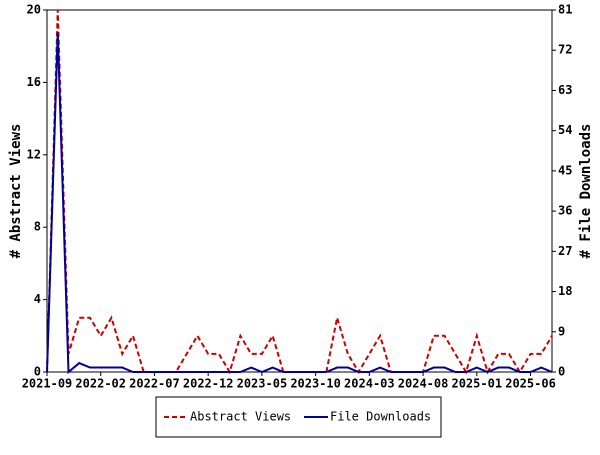  What do you see at coordinates (262, 384) in the screenshot?
I see `x-tick-label: 2023-05` at bounding box center [262, 384].